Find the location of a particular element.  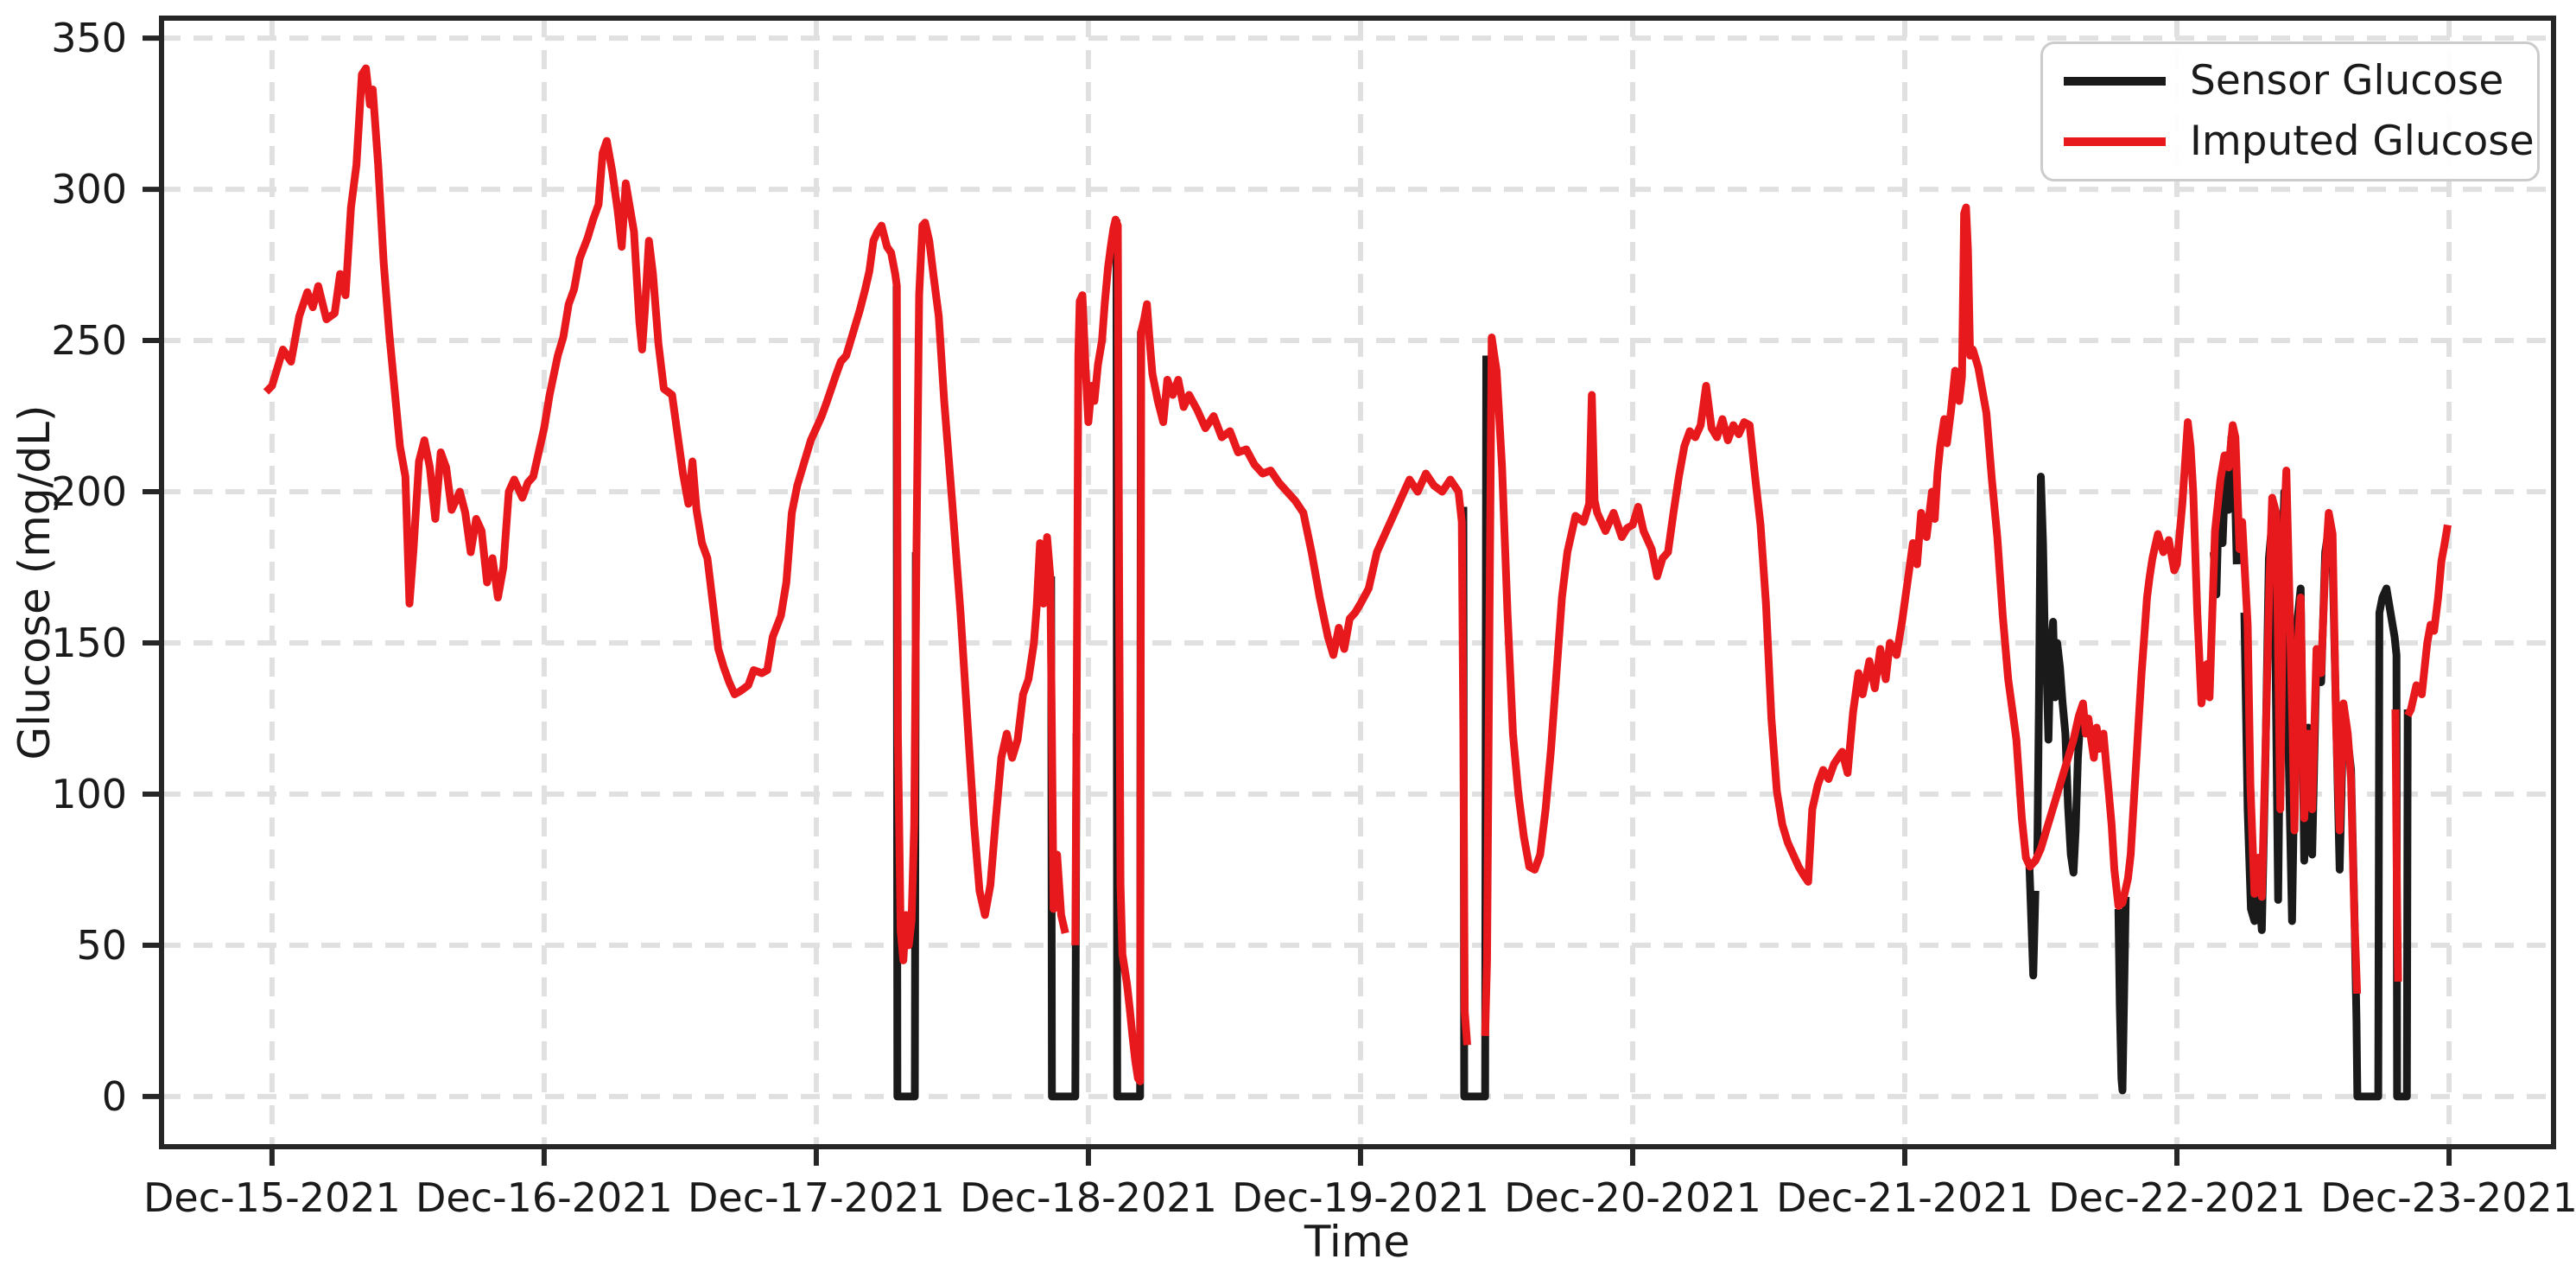

y-tick-label: 350 is located at coordinates (89, 38).